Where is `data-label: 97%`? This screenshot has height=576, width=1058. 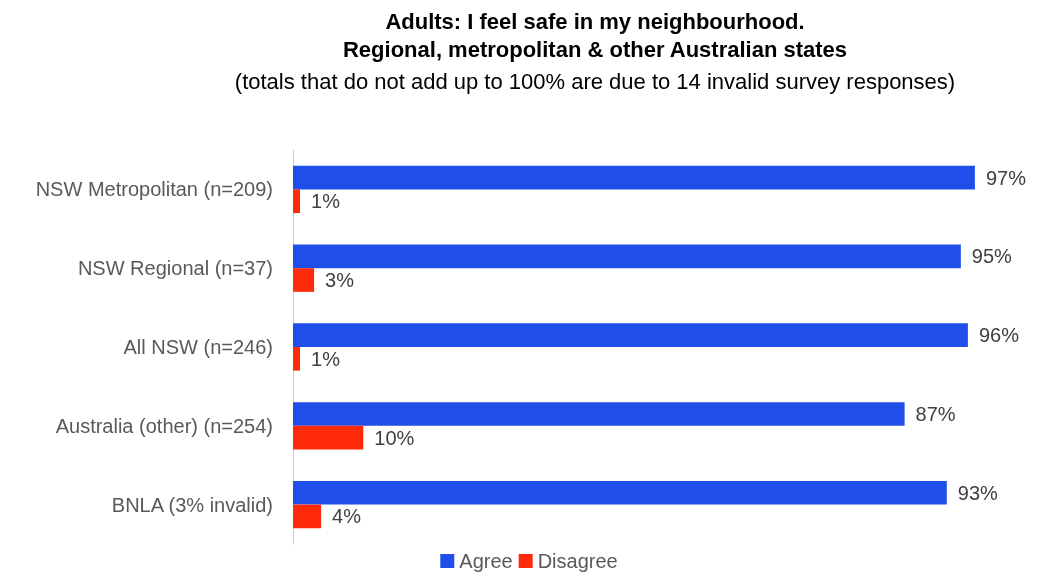 data-label: 97% is located at coordinates (1006, 177).